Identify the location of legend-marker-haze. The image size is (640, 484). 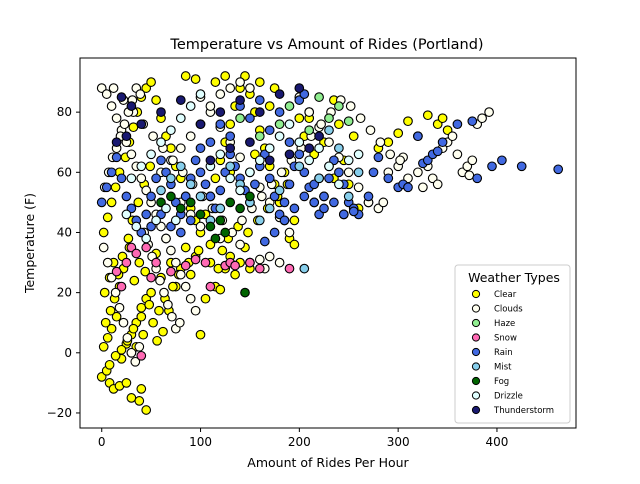
(476, 323).